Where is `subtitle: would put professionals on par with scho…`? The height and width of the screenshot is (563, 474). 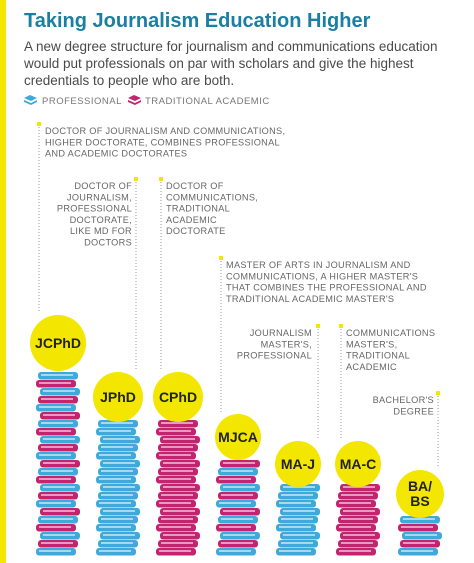
subtitle: would put professionals on par with scho… is located at coordinates (218, 63).